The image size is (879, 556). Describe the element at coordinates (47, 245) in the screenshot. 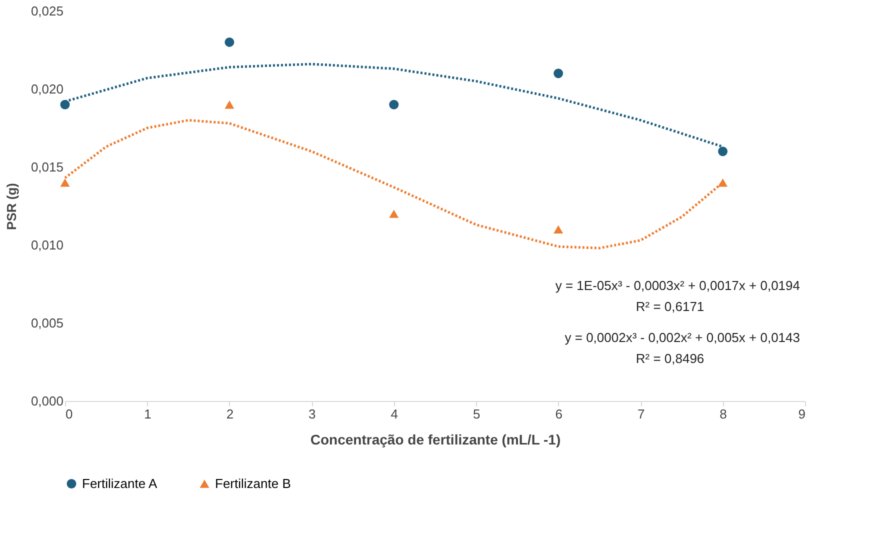

I see `y-tick-label: 0,010` at that location.